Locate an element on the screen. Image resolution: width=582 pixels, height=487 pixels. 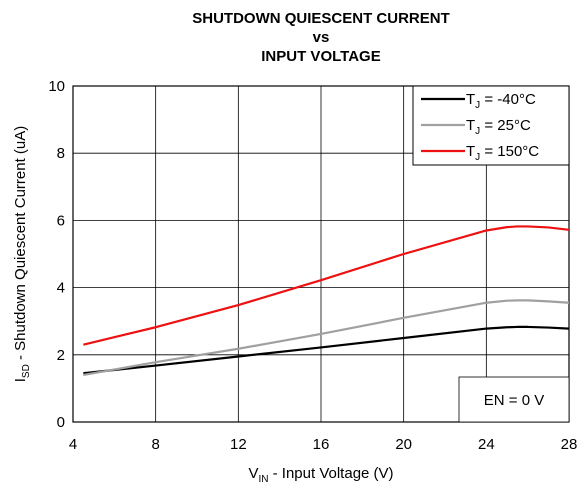
y-axis-label: - Shutdown Quiescent Current (uA) is located at coordinates (20, 245).